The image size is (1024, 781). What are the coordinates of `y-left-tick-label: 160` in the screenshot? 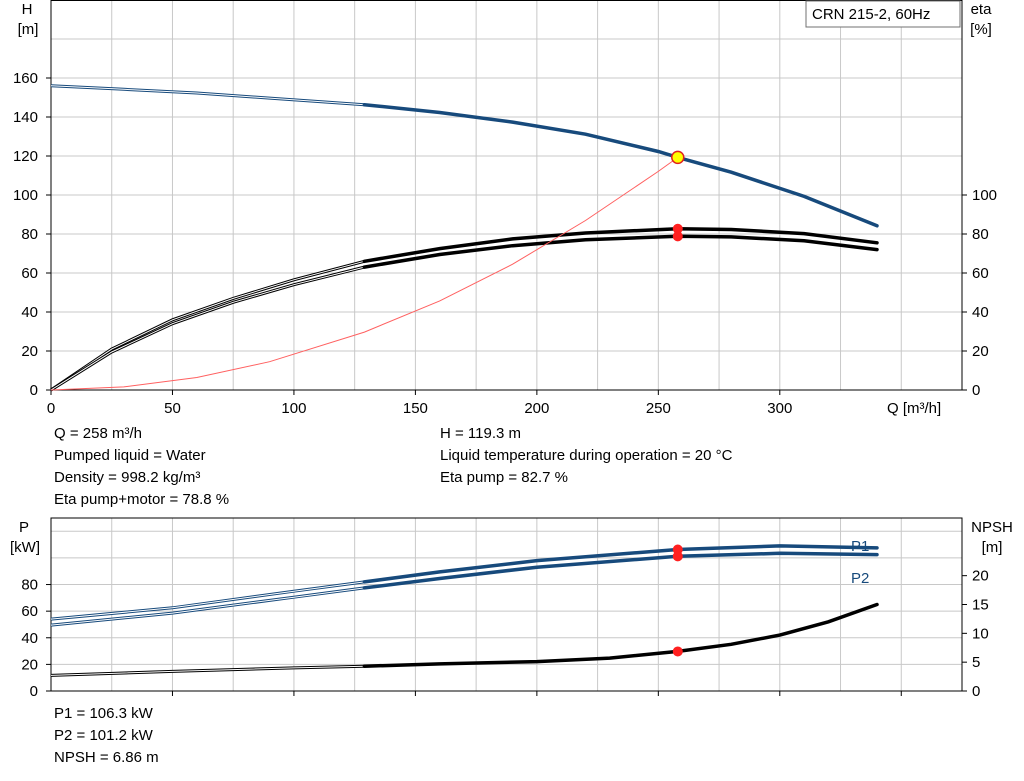 It's located at (25, 78).